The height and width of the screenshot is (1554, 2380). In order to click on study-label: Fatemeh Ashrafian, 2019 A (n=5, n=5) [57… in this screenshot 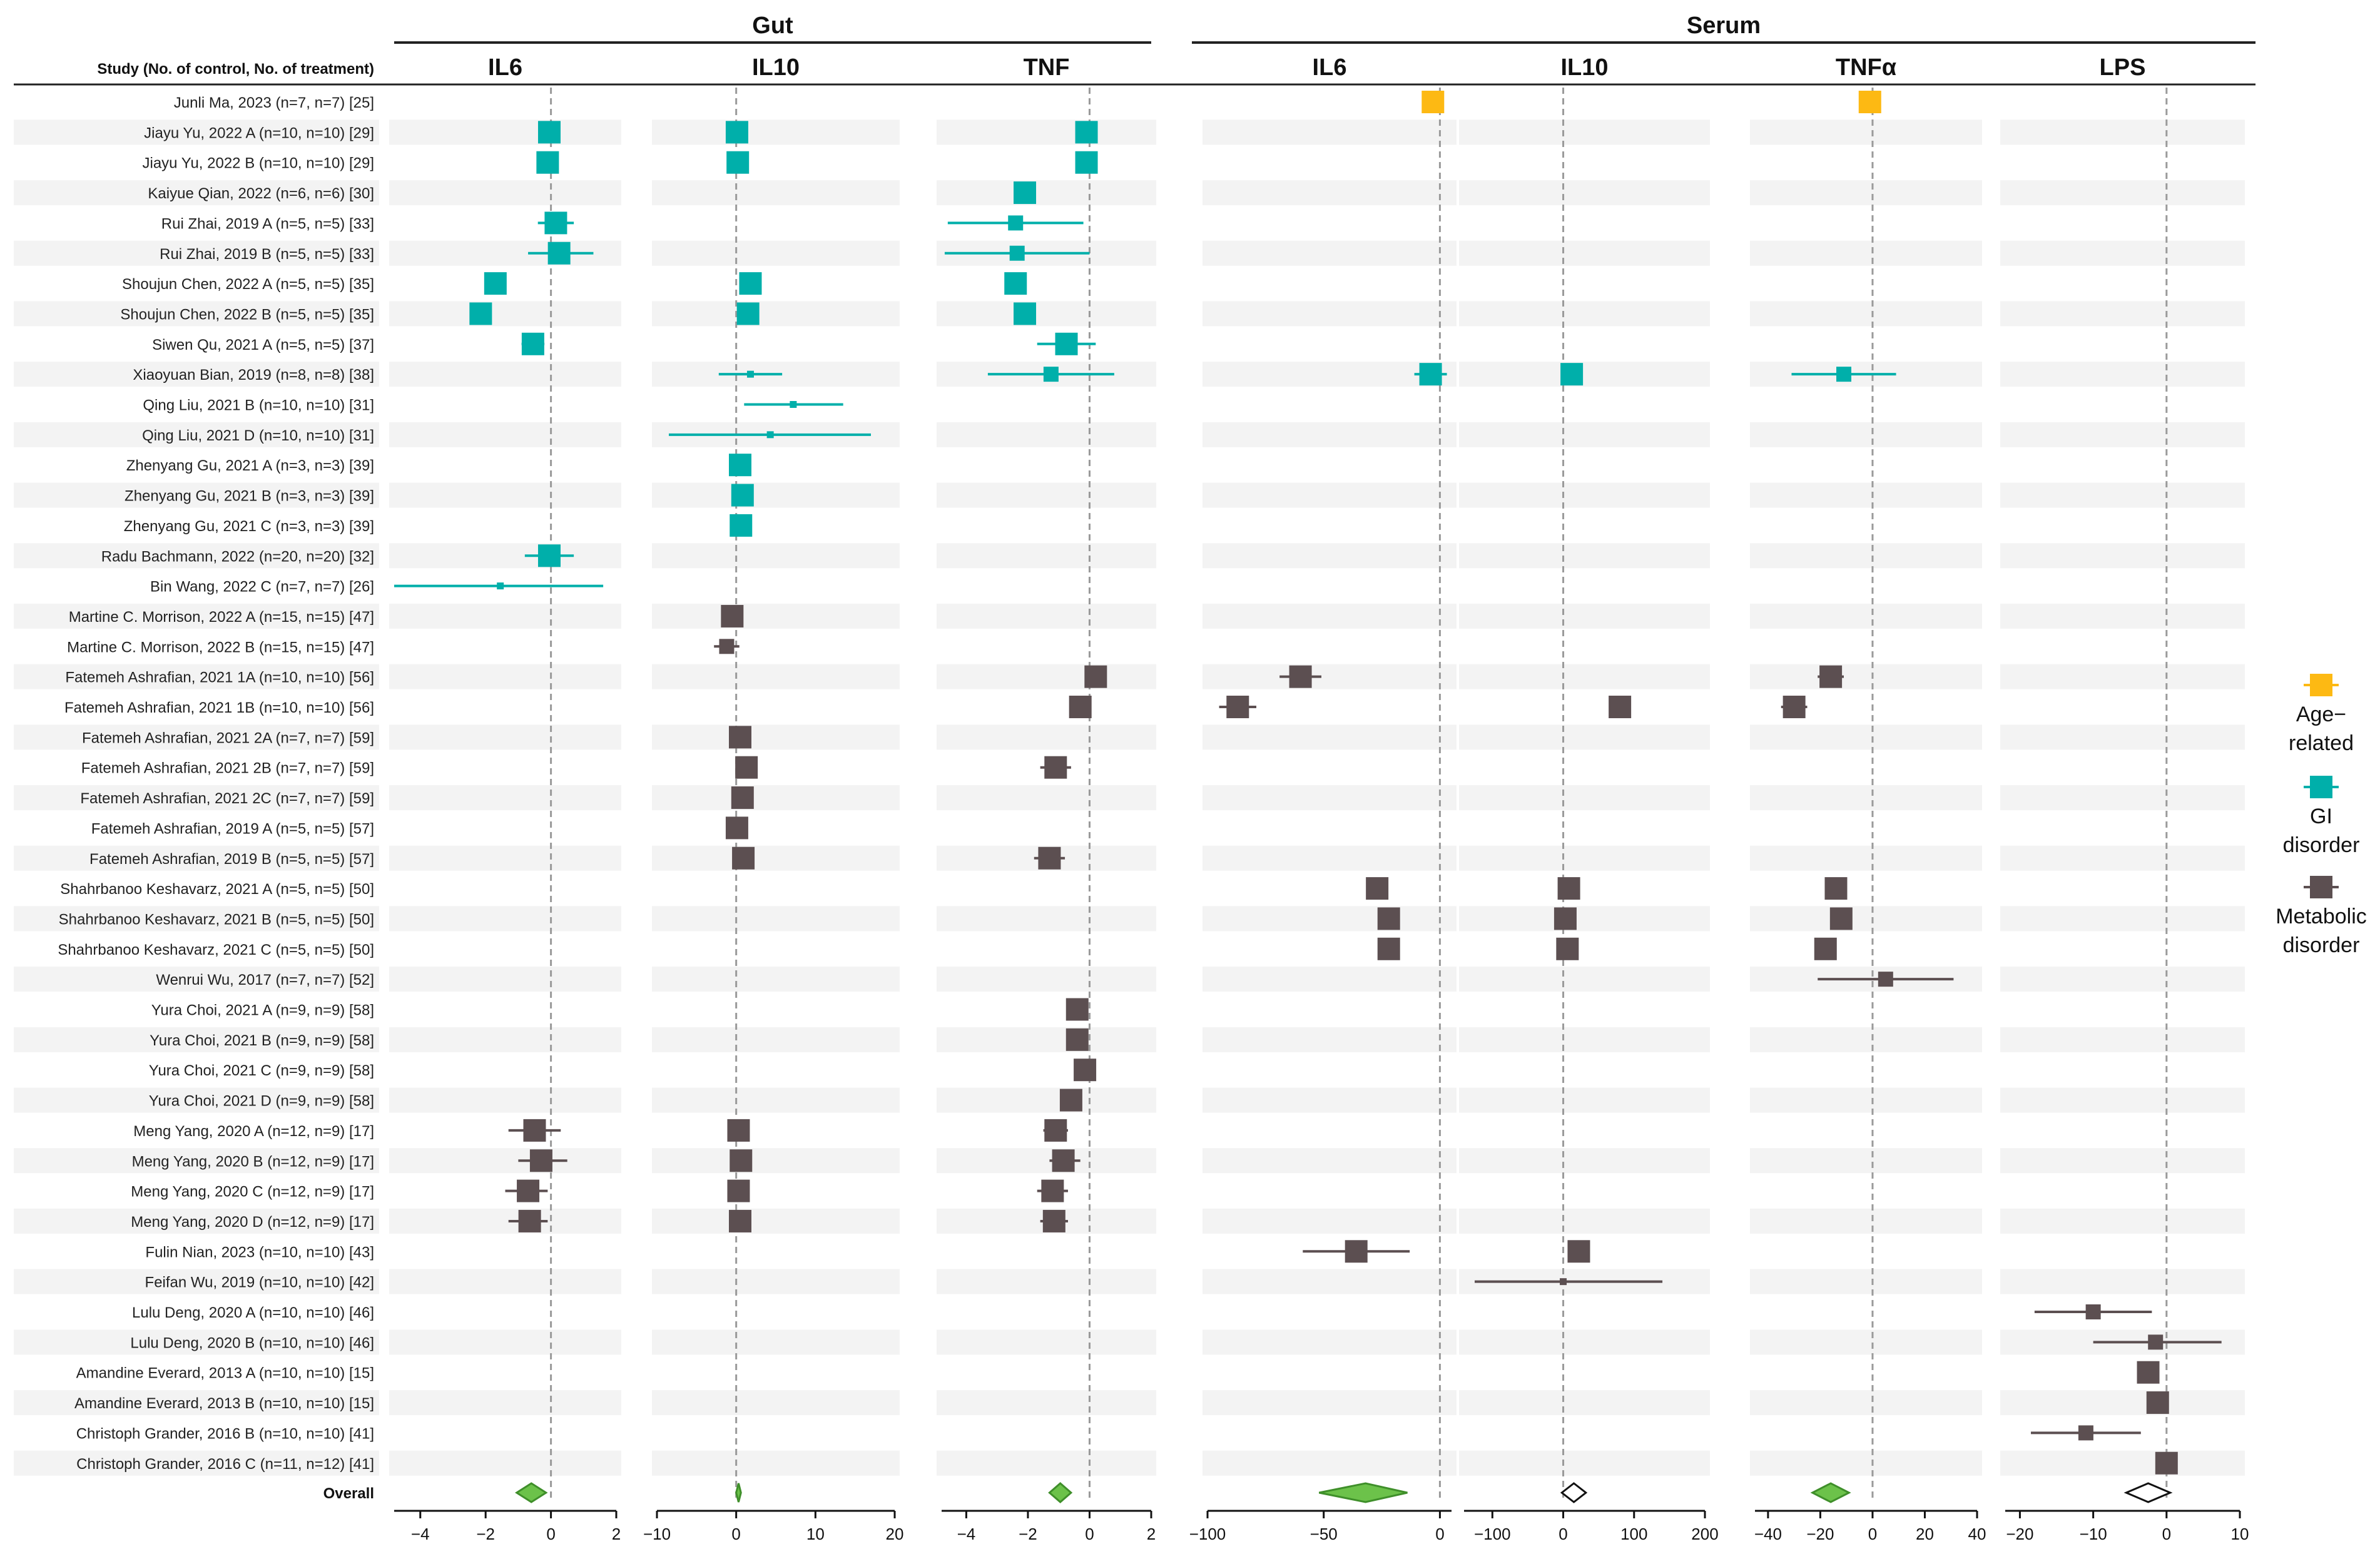, I will do `click(233, 828)`.